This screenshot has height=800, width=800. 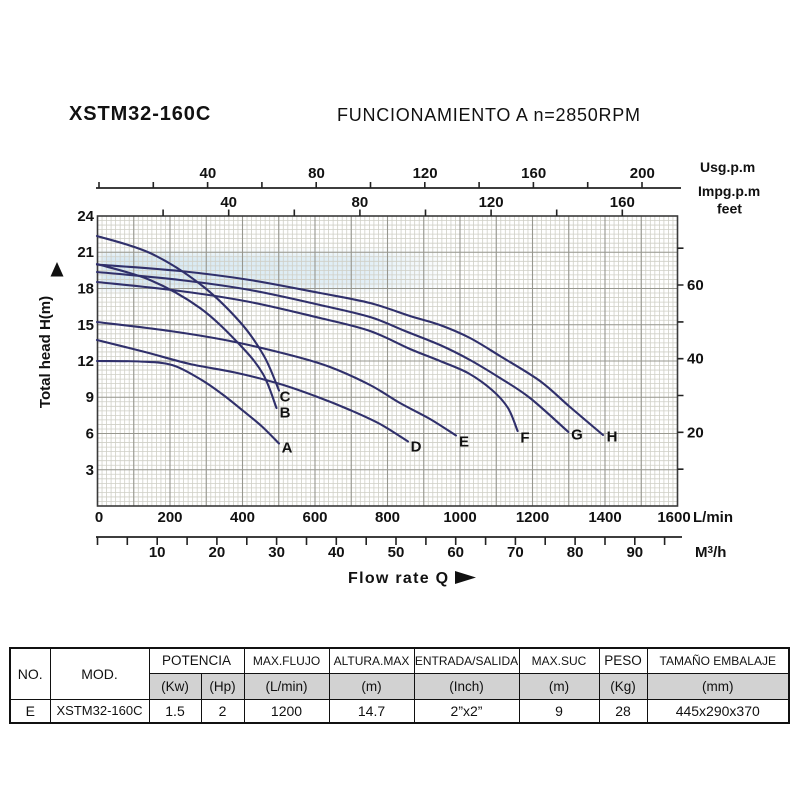 What do you see at coordinates (634, 552) in the screenshot?
I see `svg-text: 90` at bounding box center [634, 552].